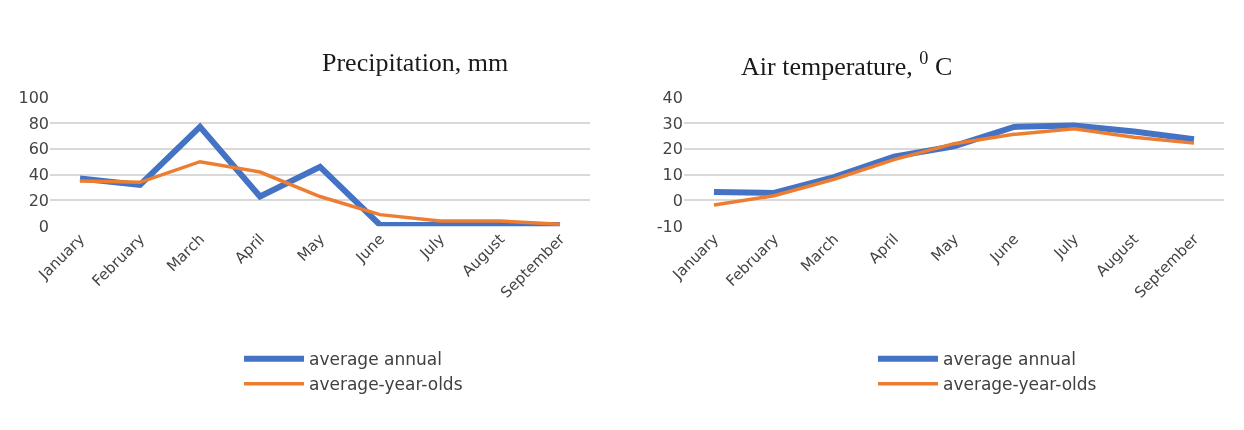 Image resolution: width=1244 pixels, height=430 pixels. What do you see at coordinates (672, 175) in the screenshot?
I see `y-tick-label: 10` at bounding box center [672, 175].